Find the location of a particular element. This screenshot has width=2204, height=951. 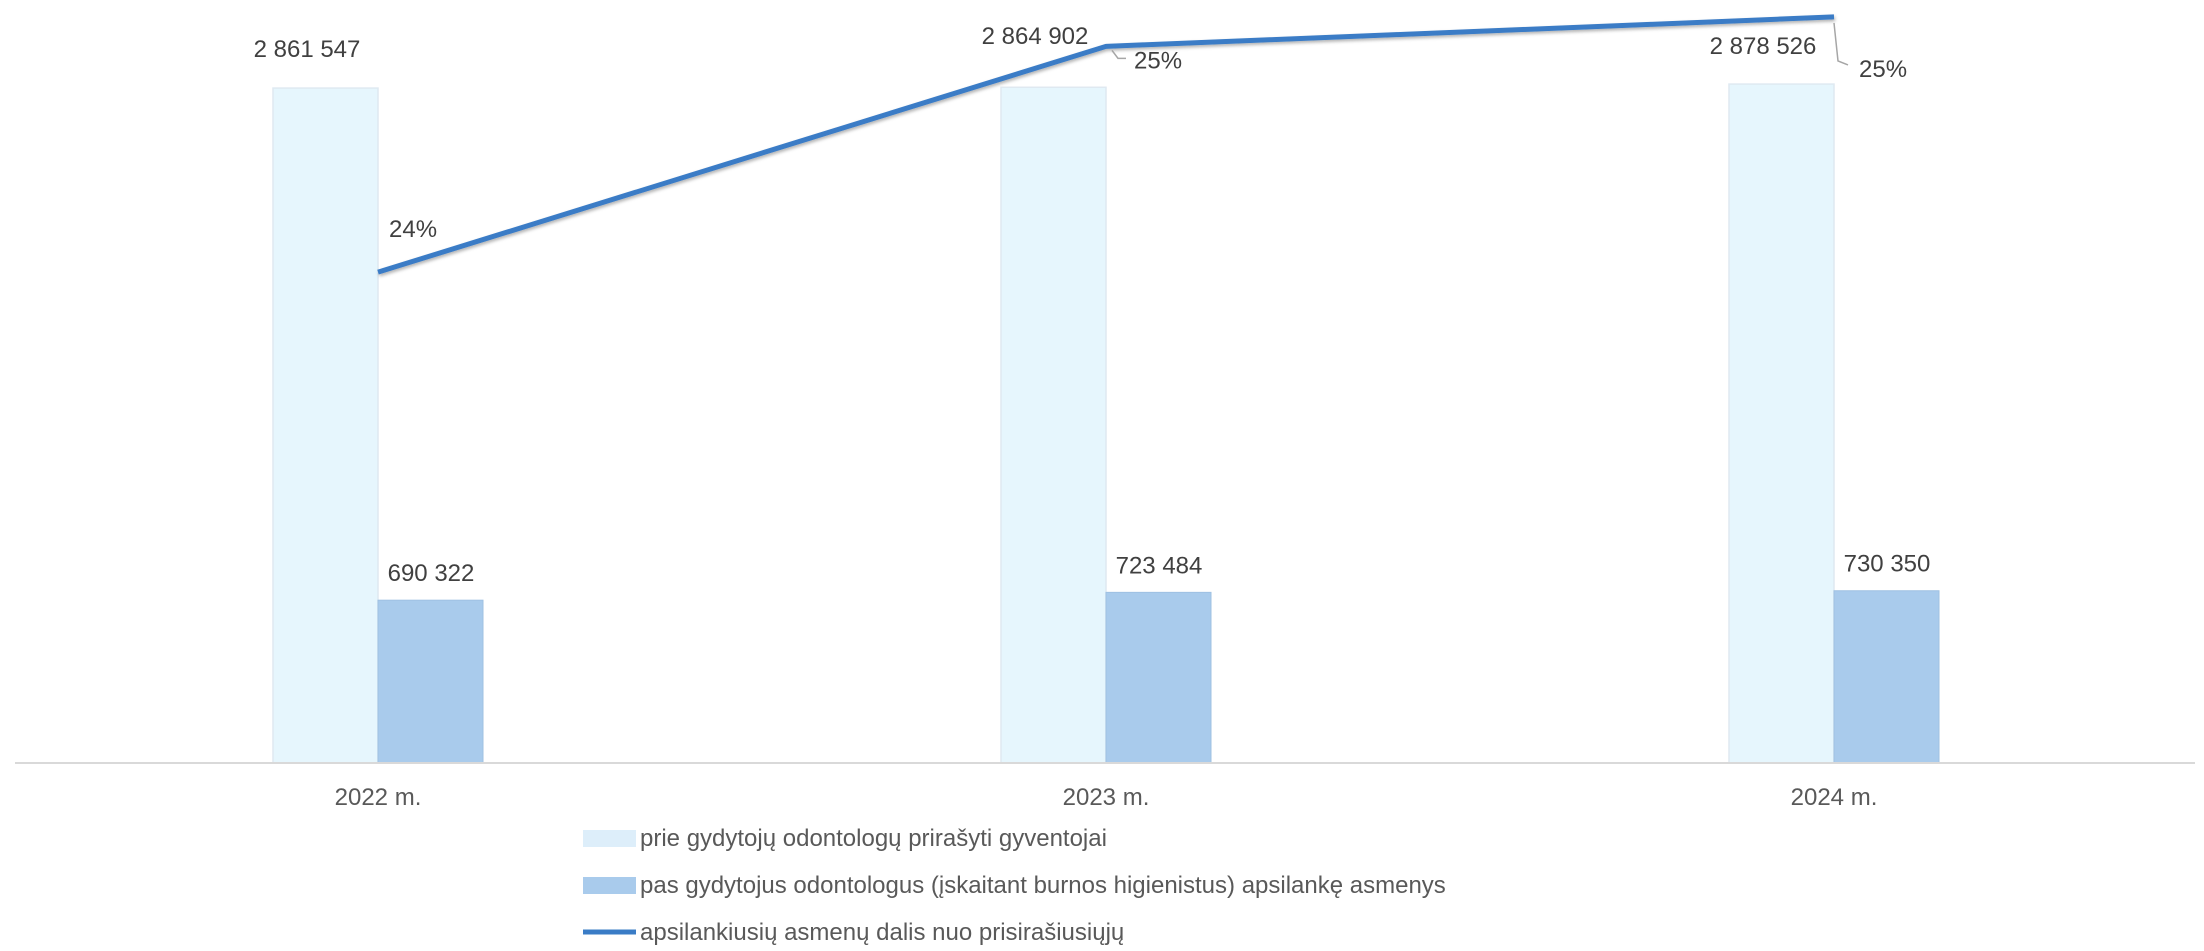

data-label-enrolled: 2 864 902 is located at coordinates (1035, 36).